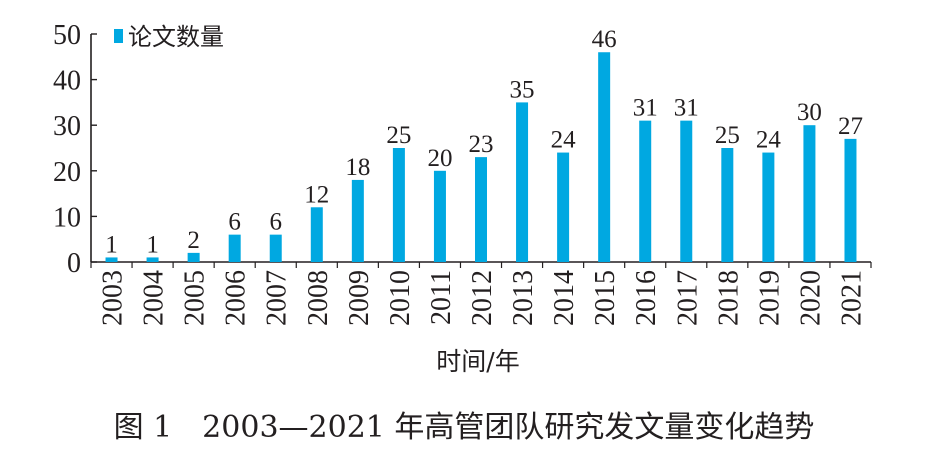 This screenshot has height=467, width=928. I want to click on x-tick-label: 2012, so click(482, 298).